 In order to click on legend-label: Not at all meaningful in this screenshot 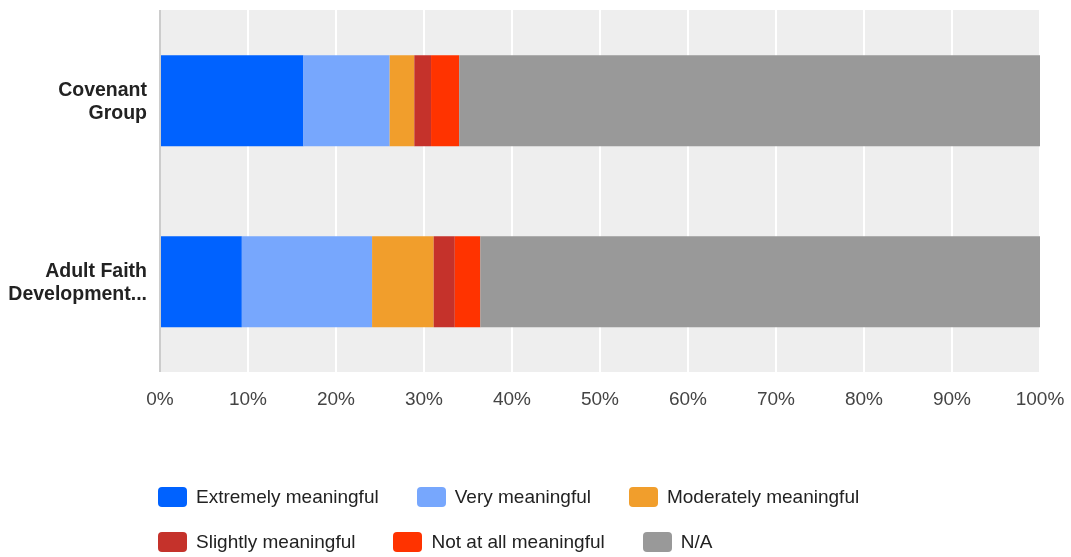, I will do `click(518, 541)`.